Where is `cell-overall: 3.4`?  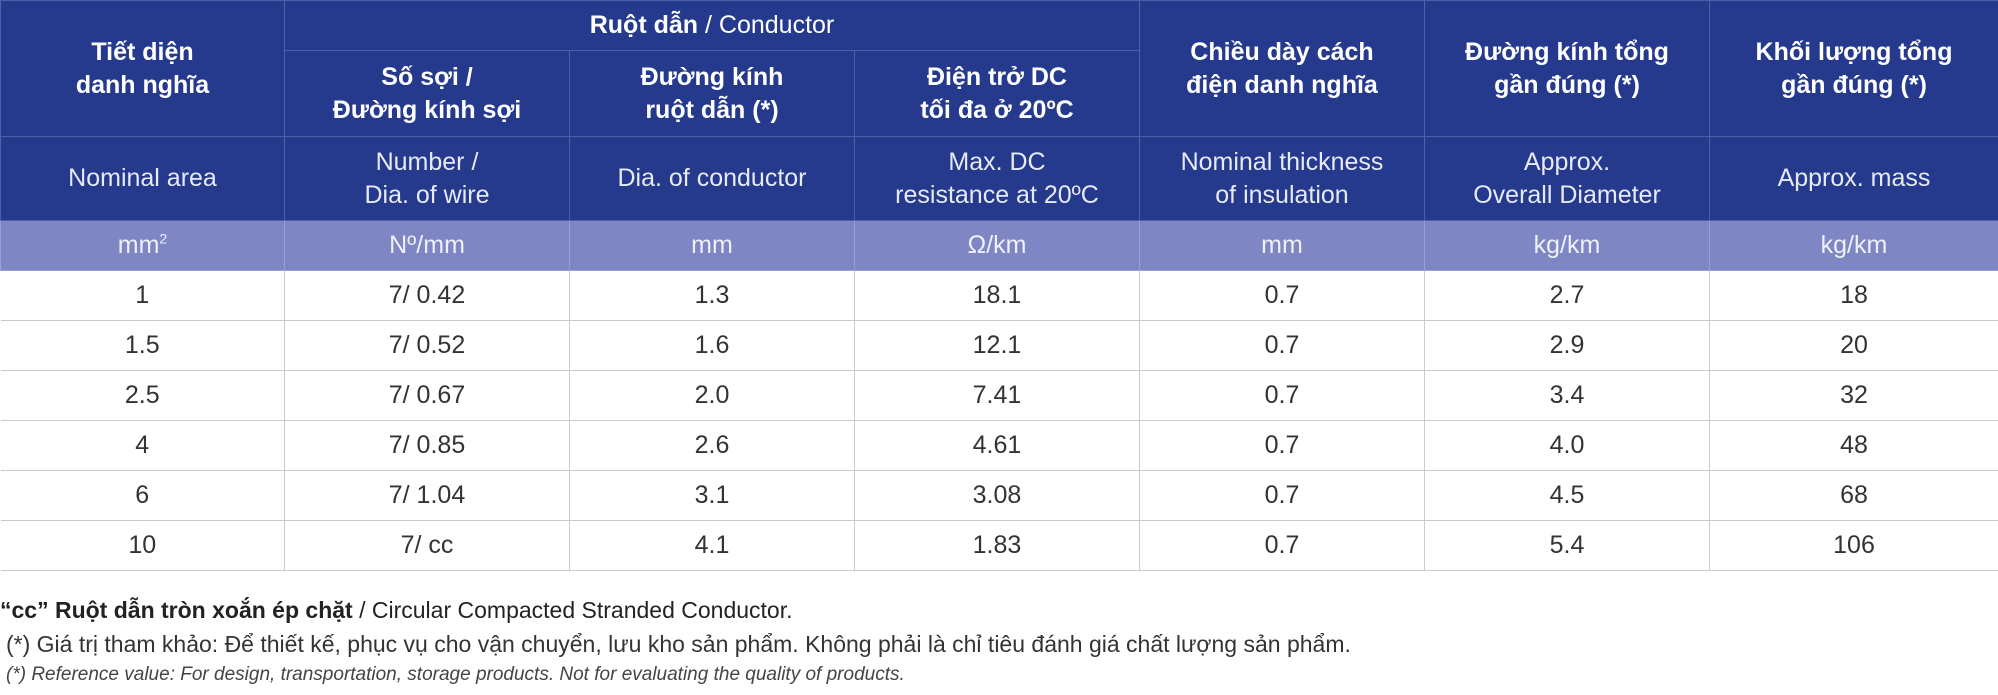 cell-overall: 3.4 is located at coordinates (1567, 395).